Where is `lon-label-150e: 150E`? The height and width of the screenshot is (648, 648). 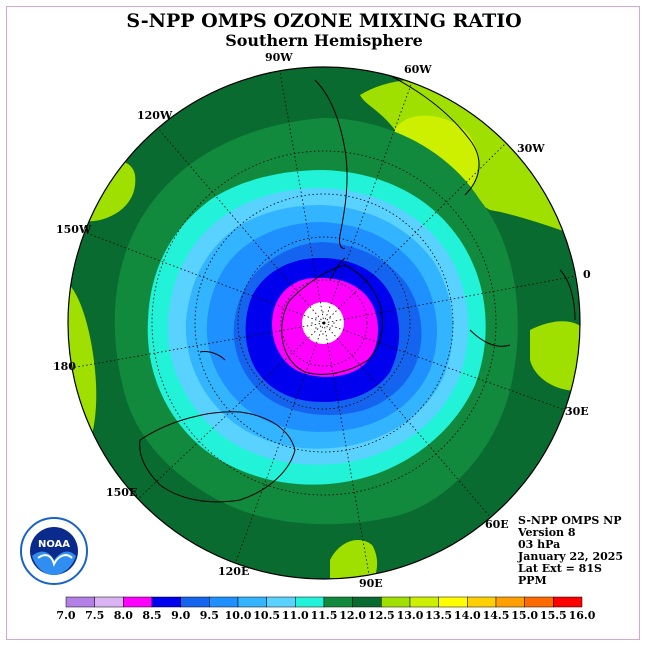
lon-label-150e: 150E is located at coordinates (121, 492).